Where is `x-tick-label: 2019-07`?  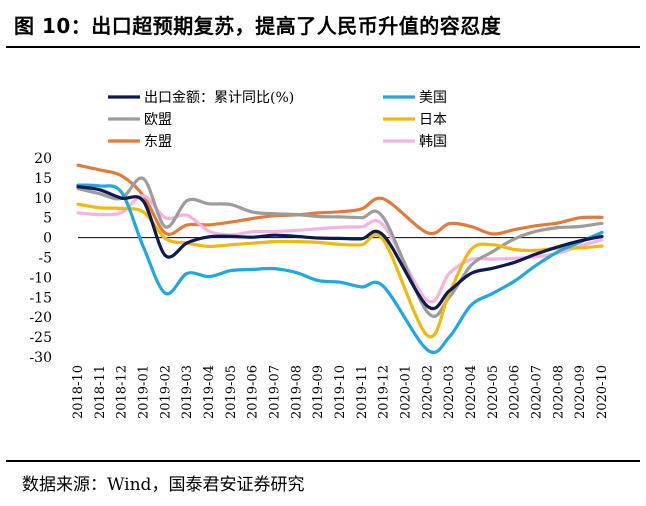 x-tick-label: 2019-07 is located at coordinates (275, 392).